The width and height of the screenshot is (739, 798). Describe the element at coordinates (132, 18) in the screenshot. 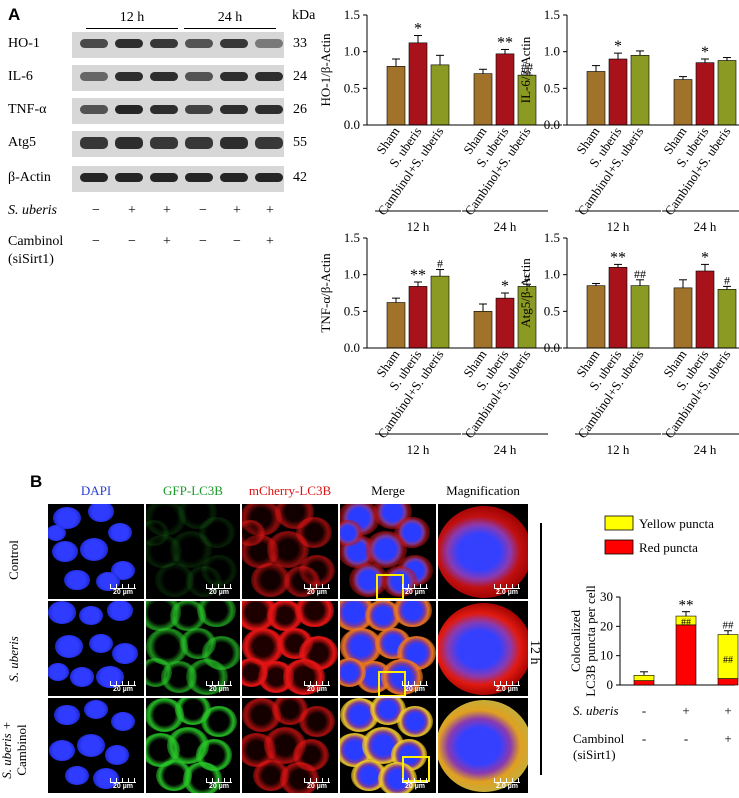

I see `blot-header-12h: 12 h` at that location.